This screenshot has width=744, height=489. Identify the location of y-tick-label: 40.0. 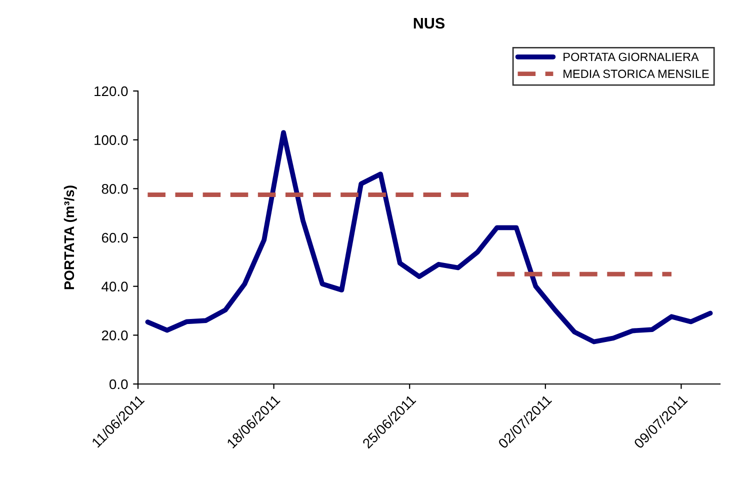
(115, 287).